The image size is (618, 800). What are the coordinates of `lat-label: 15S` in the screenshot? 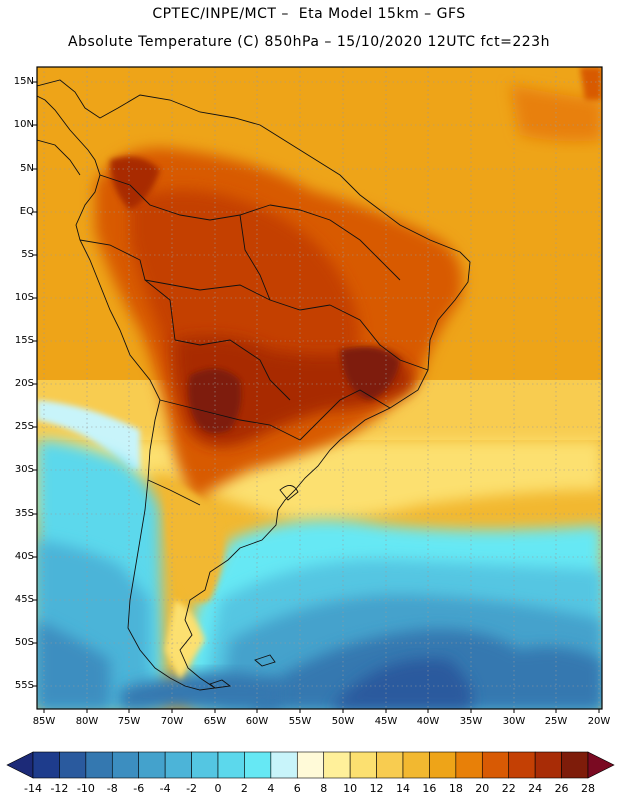 It's located at (24, 340).